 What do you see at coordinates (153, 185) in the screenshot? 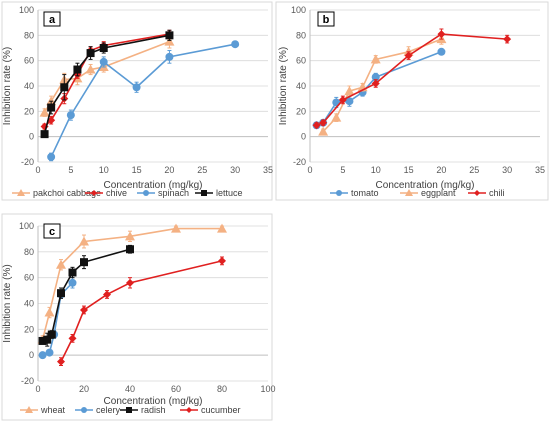
I see `panel-a-x-axis-label: Concentration (mg/kg)` at bounding box center [153, 185].